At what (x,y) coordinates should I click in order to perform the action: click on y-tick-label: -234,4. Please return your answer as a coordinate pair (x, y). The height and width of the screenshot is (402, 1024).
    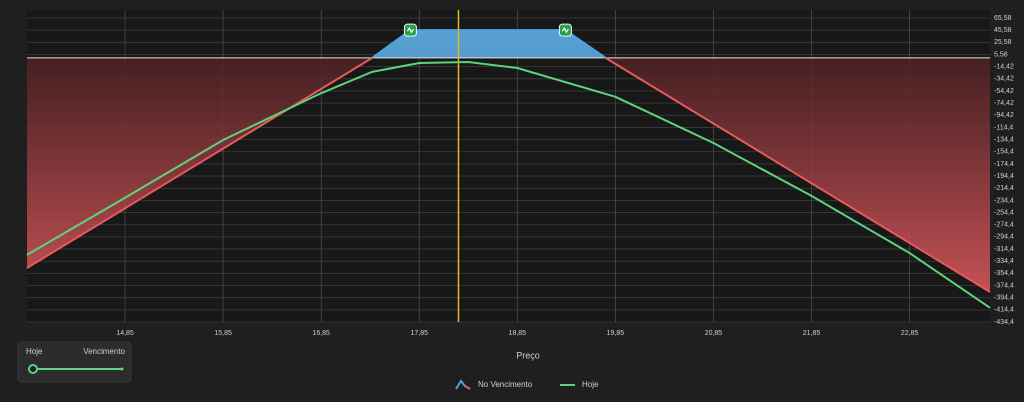
    Looking at the image, I should click on (1004, 200).